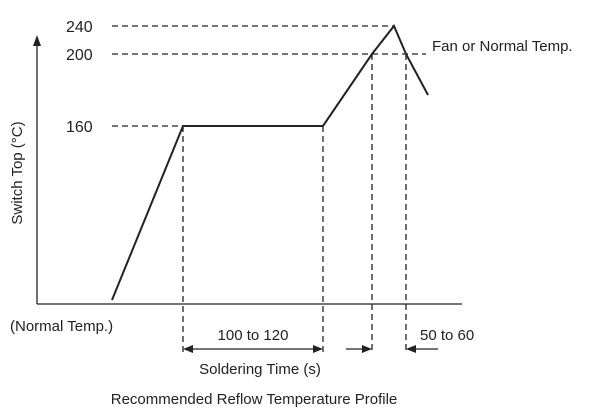 The height and width of the screenshot is (413, 610). I want to click on preheat-span-arrow-left, so click(188, 349).